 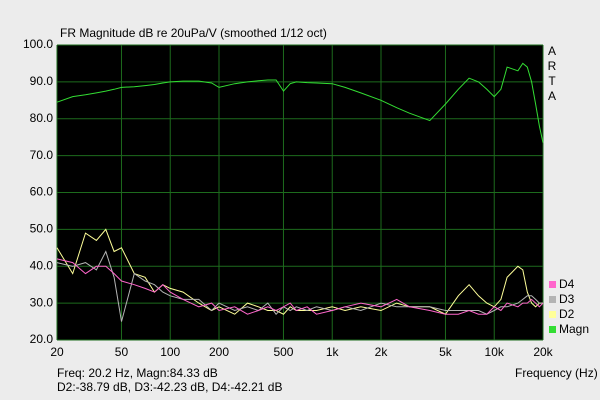 What do you see at coordinates (446, 352) in the screenshot?
I see `x-tick-label: 5k` at bounding box center [446, 352].